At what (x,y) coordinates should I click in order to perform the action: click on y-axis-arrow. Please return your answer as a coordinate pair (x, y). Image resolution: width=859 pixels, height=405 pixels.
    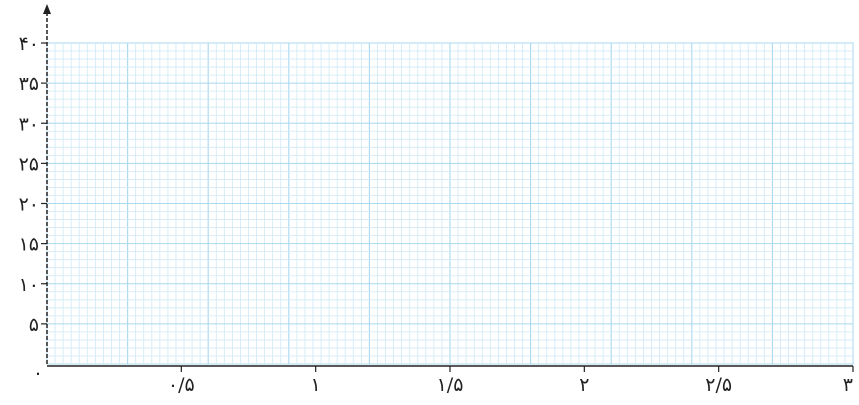
    Looking at the image, I should click on (47, 9).